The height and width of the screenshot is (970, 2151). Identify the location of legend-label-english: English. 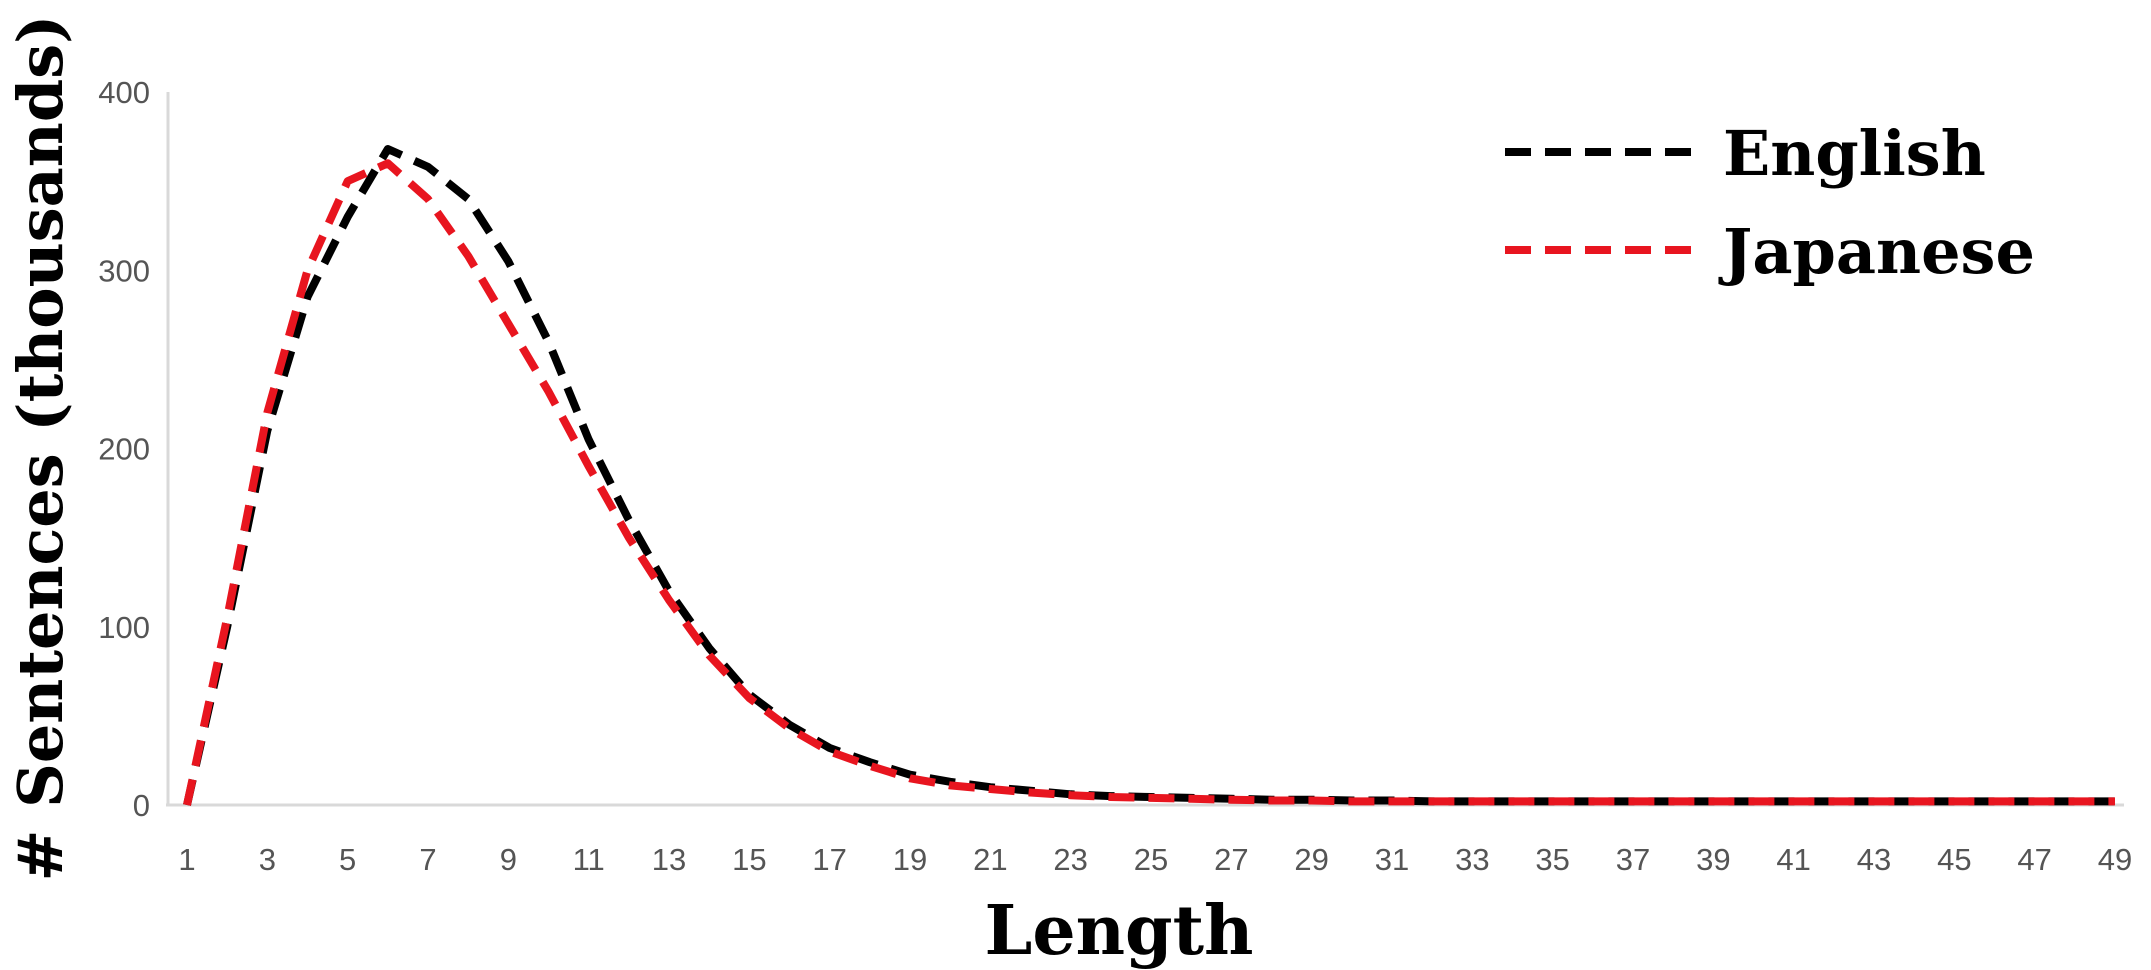
(1854, 153).